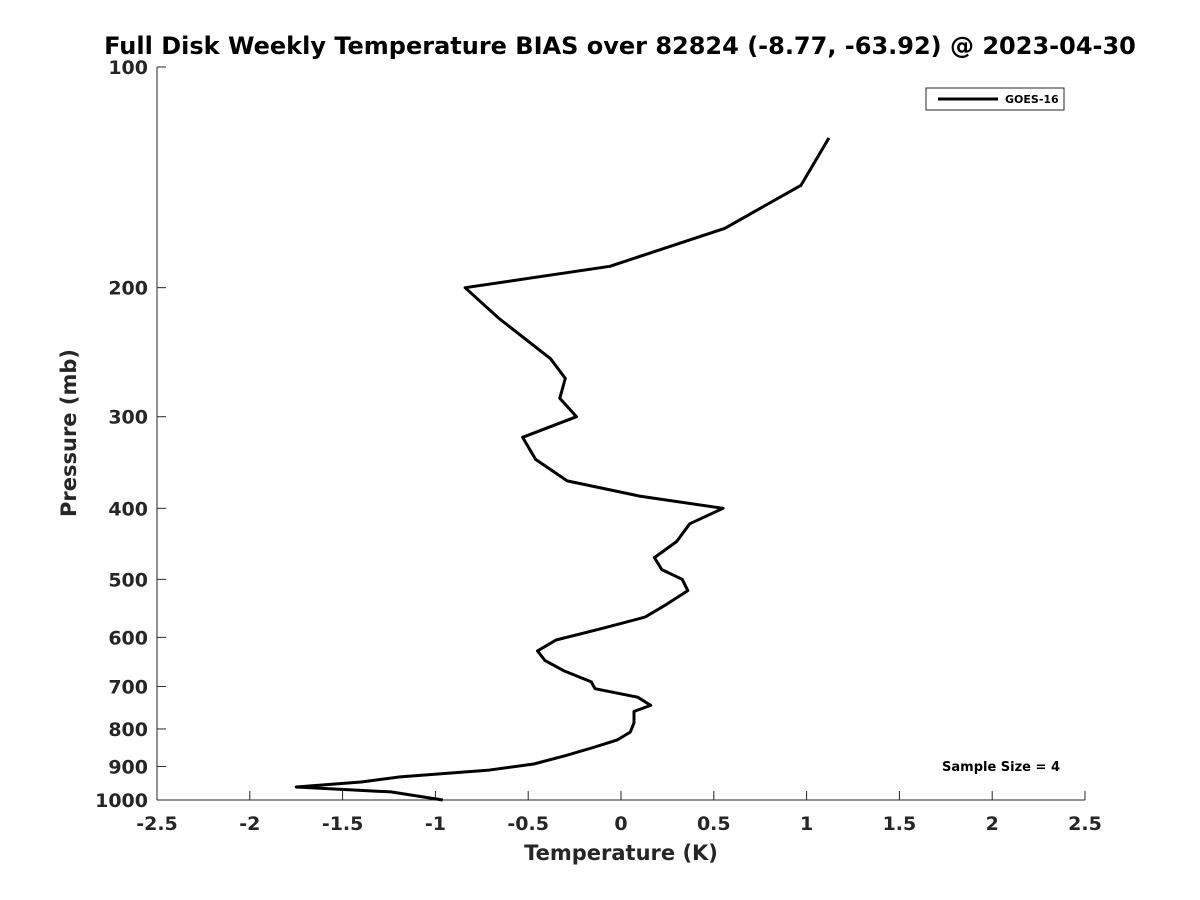 The image size is (1200, 900). What do you see at coordinates (130, 434) in the screenshot?
I see `y-axis-ticks: 100 200 300 400 500 600 700 800 900 1000` at bounding box center [130, 434].